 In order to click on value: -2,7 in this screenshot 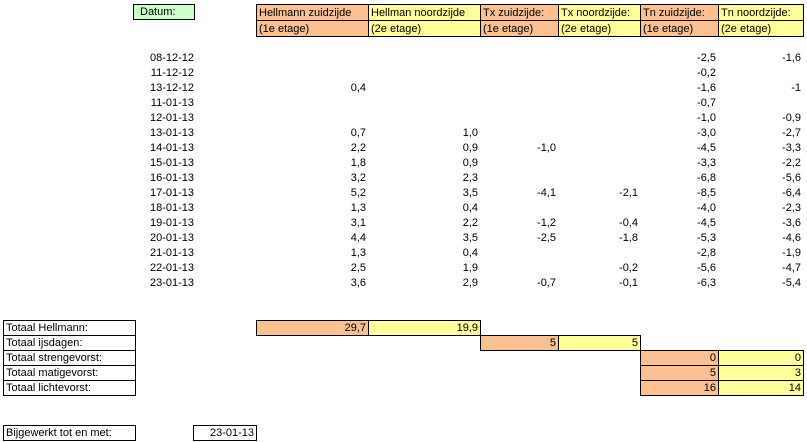, I will do `click(791, 133)`.